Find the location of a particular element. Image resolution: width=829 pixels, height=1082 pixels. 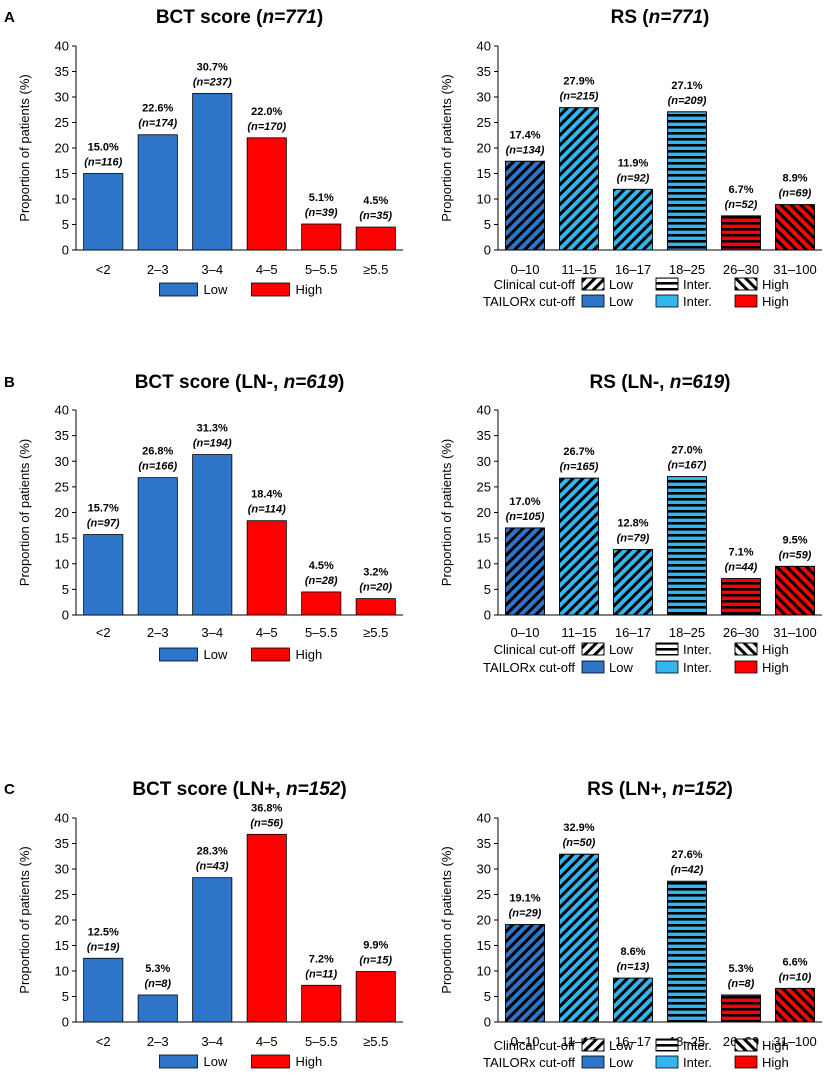

data-label-n: (n=19) is located at coordinates (103, 947).